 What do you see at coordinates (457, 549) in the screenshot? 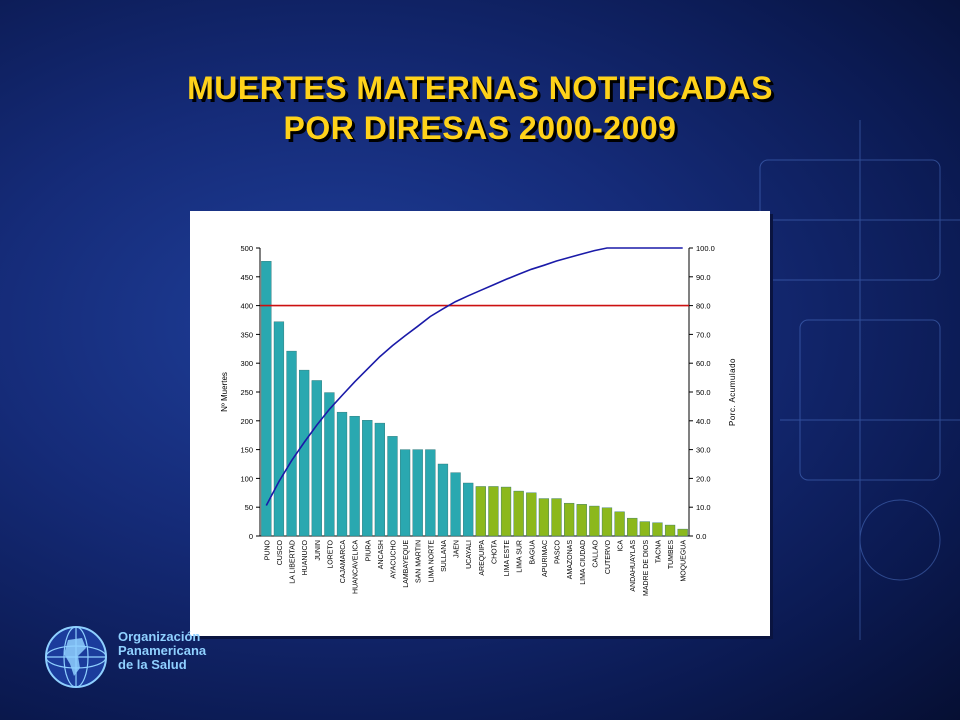
I see `x-tick-label: JAEN` at bounding box center [457, 549].